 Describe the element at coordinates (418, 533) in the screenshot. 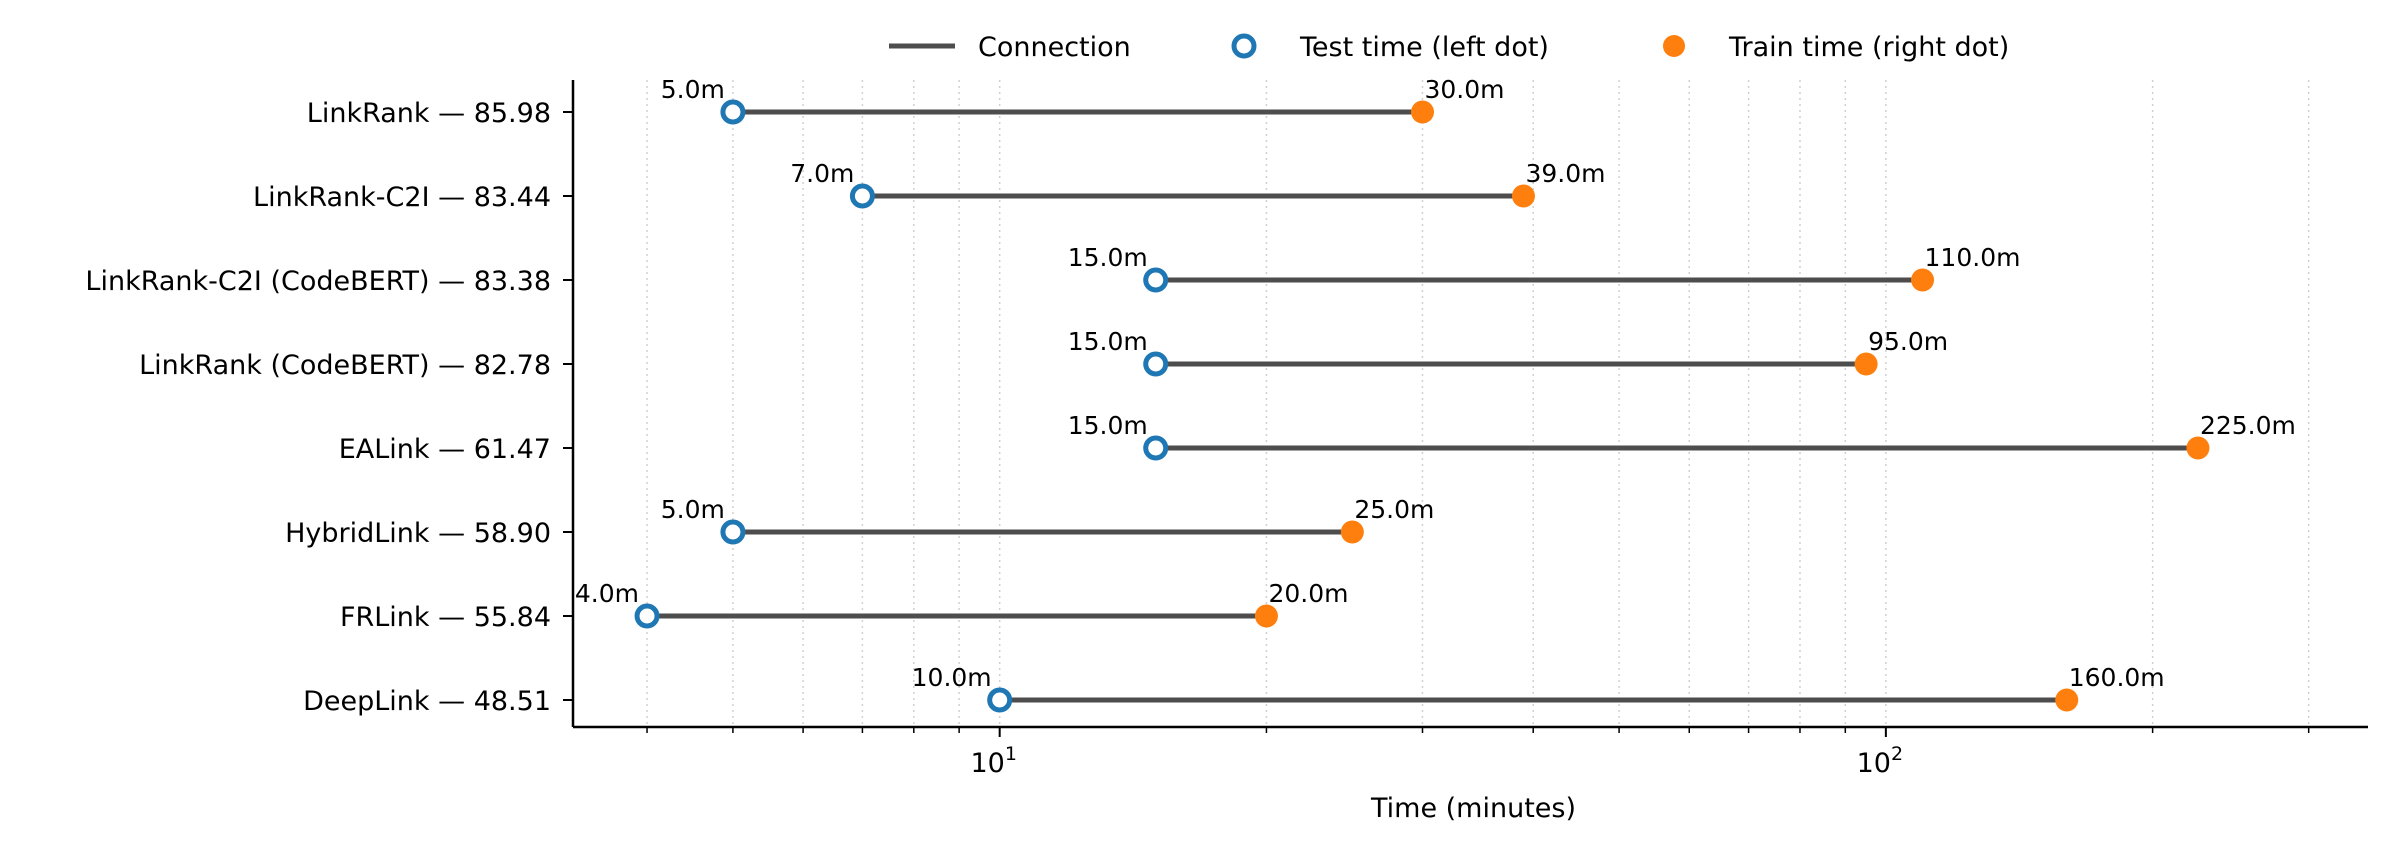

I see `y-tick-label: HybridLink — 58.90` at that location.